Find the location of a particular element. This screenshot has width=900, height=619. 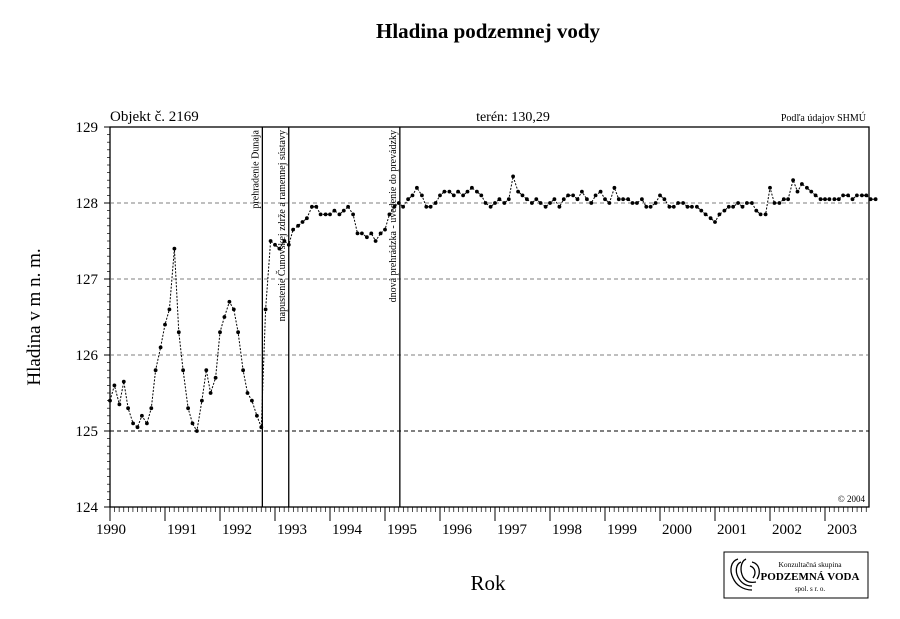

logo-line-3: spol. s r. o. is located at coordinates (810, 589).